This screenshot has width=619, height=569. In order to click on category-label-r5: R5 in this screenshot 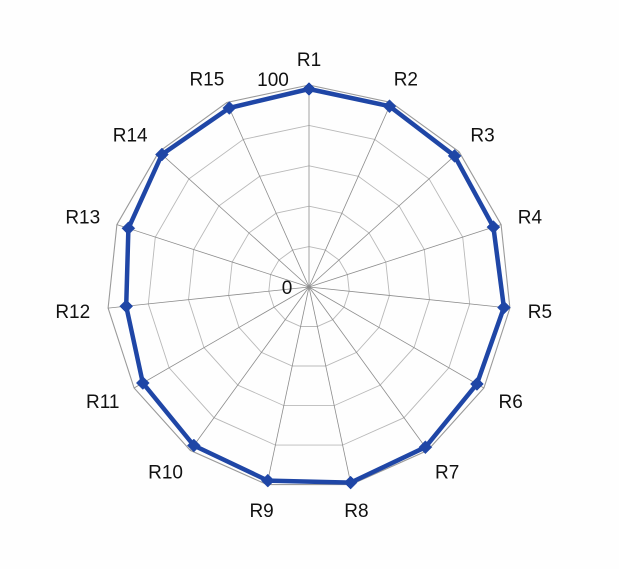, I will do `click(540, 312)`.